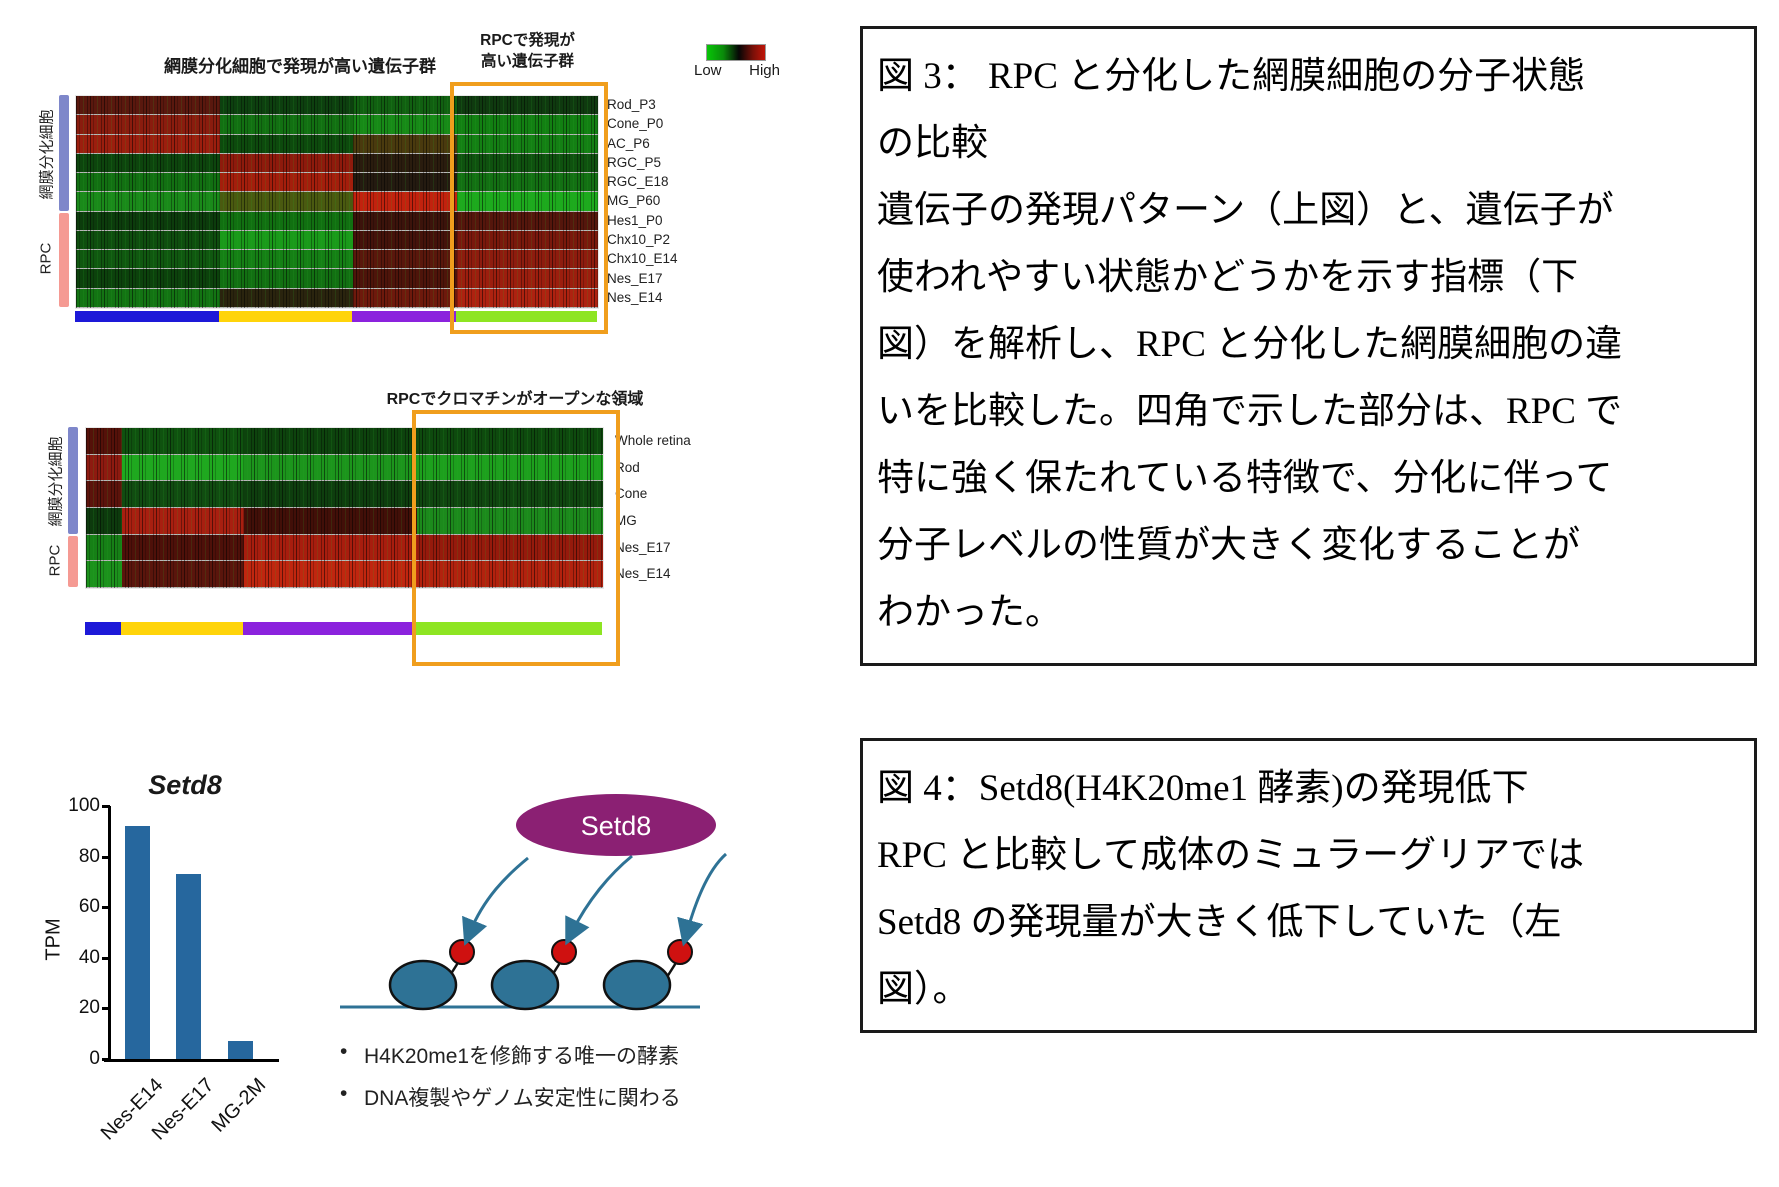  I want to click on row-label-MG: MG, so click(626, 520).